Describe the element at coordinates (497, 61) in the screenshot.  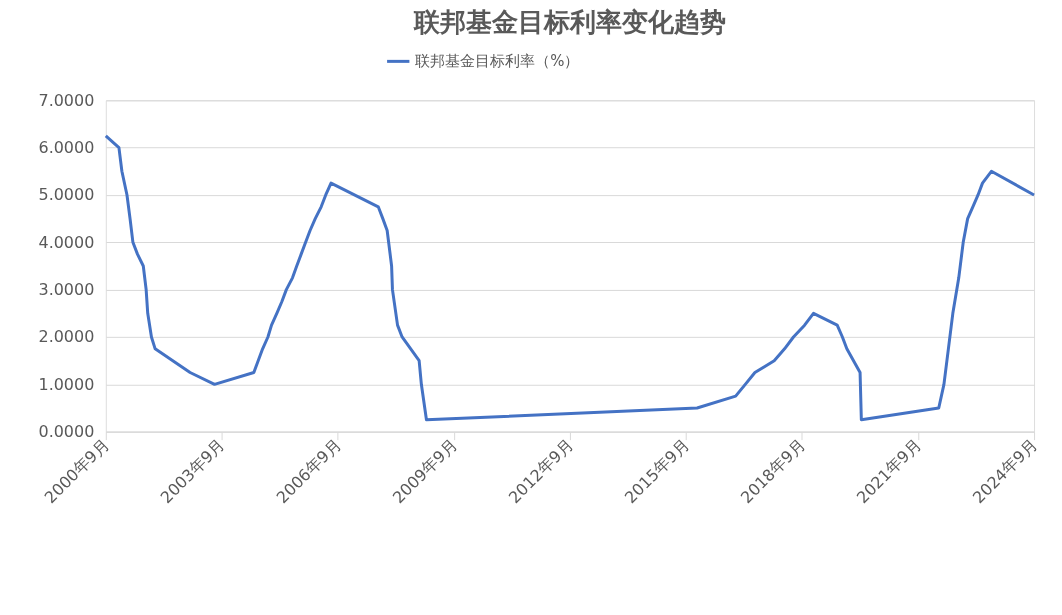
I see `legend-label: 联邦基金目标利率（%）` at that location.